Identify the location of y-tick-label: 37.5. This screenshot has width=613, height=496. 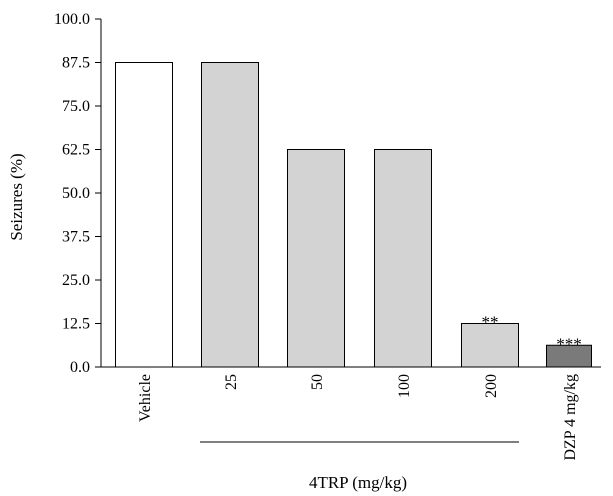
(76, 237).